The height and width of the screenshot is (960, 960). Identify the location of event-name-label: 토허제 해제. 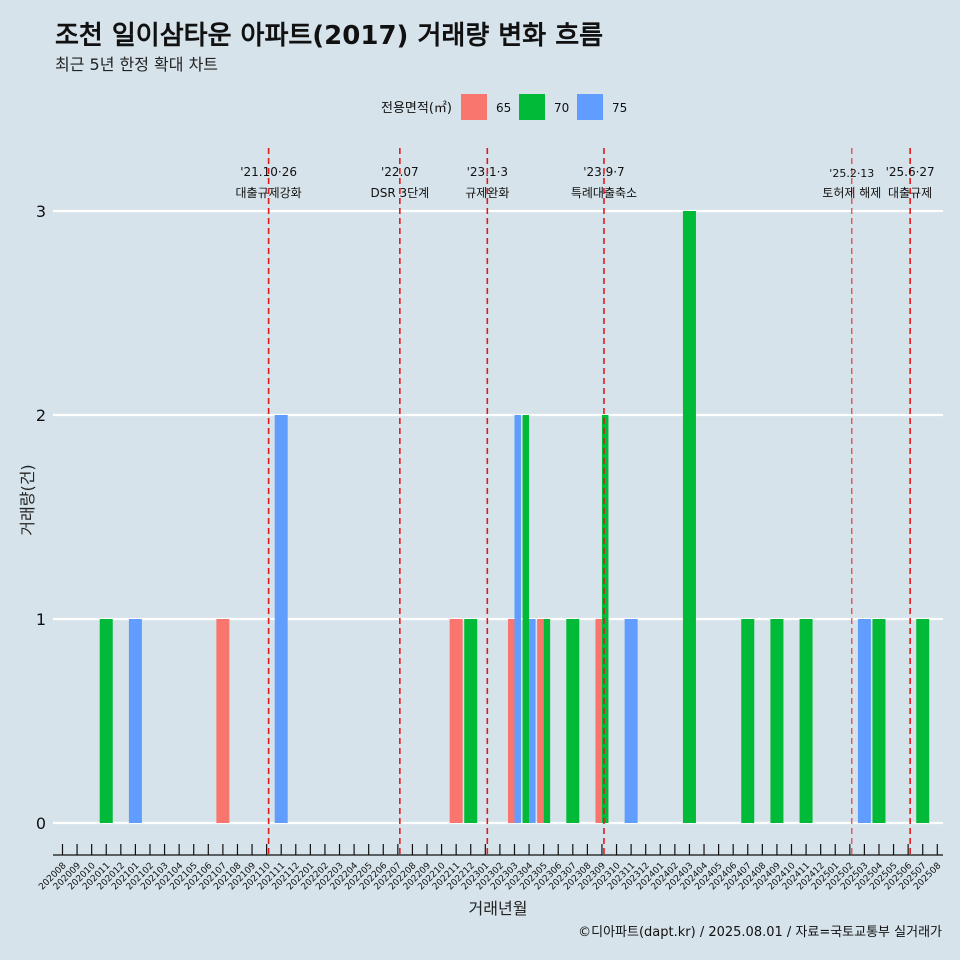
(851, 193).